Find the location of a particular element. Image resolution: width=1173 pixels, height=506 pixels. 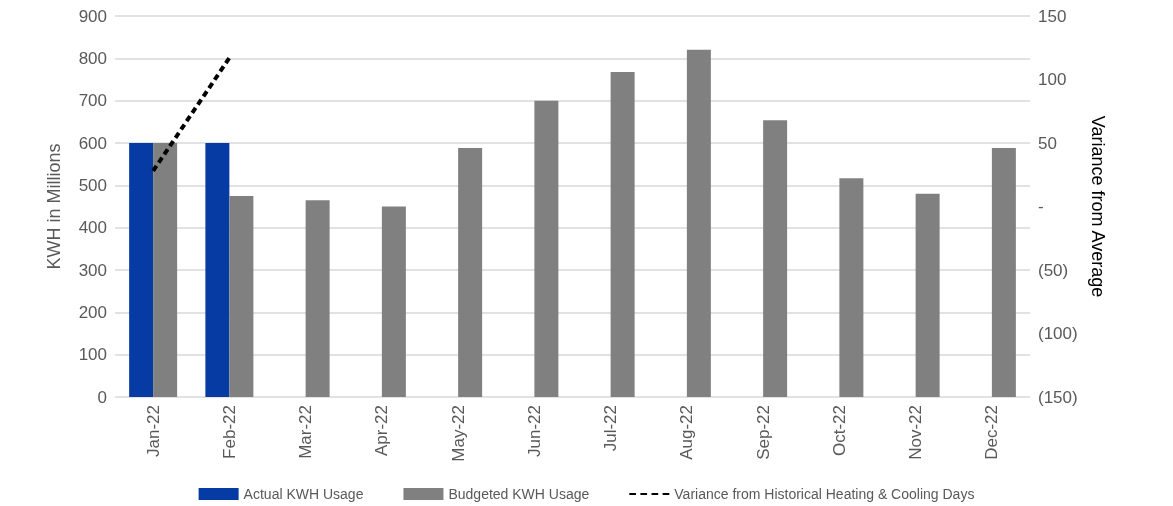

x-tick-label: May-22 is located at coordinates (458, 433).